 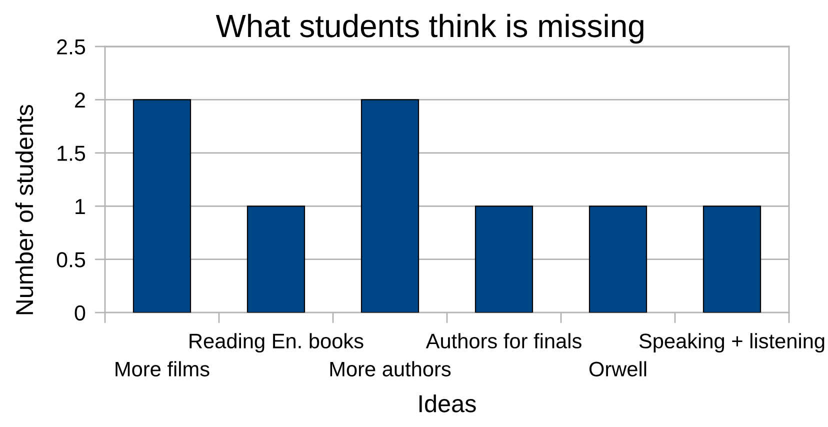 What do you see at coordinates (80, 100) in the screenshot?
I see `y-tick-label: 2` at bounding box center [80, 100].